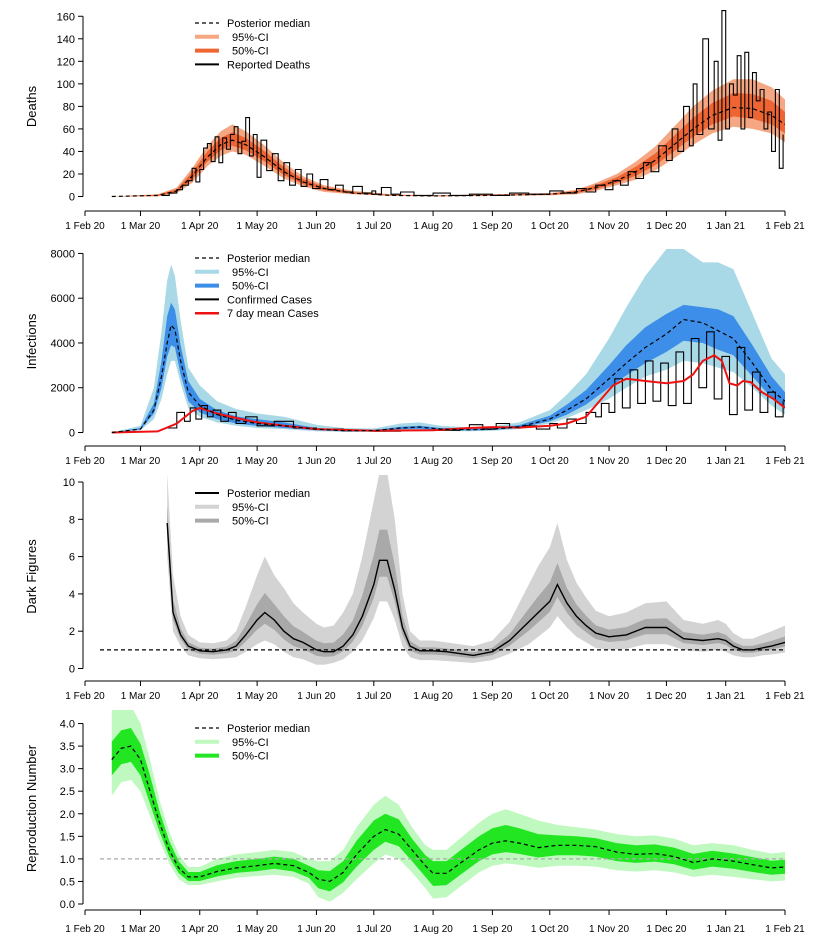 The width and height of the screenshot is (830, 942). Describe the element at coordinates (141, 226) in the screenshot. I see `deaths-x-tick-label: 1 Mar 20` at that location.